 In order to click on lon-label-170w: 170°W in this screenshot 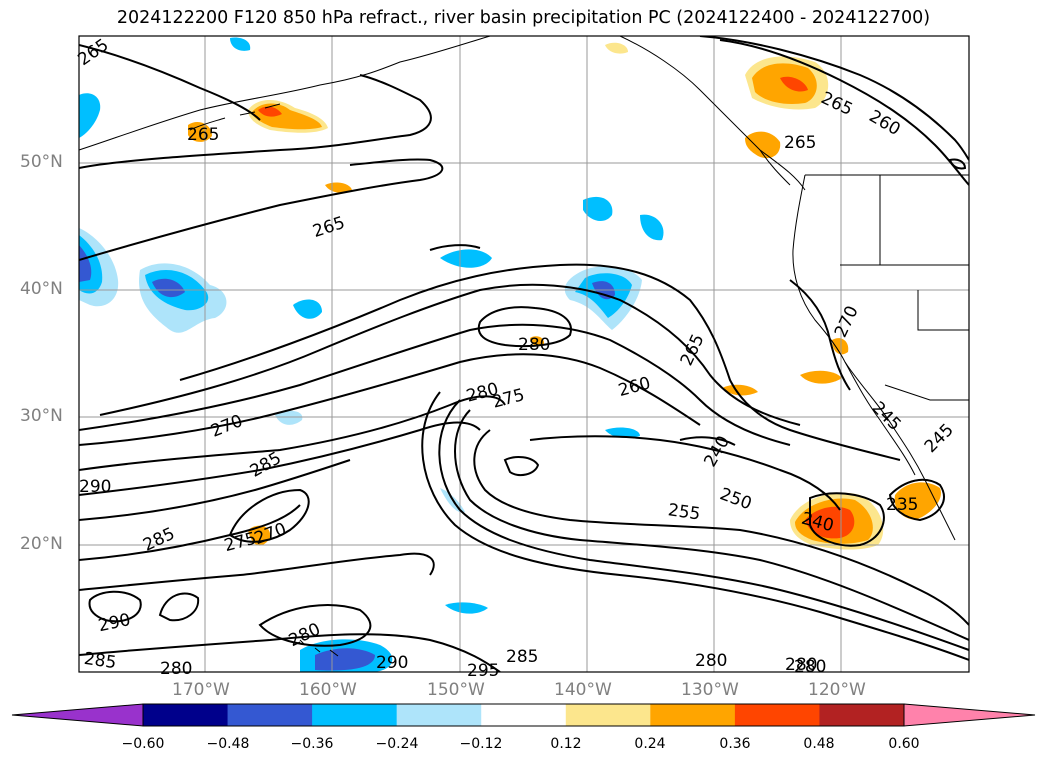, I will do `click(201, 690)`.